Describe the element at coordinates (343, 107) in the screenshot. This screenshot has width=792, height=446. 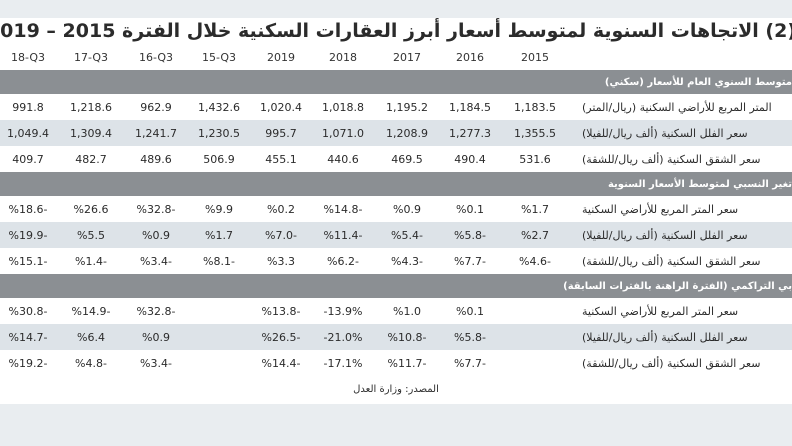
I see `table-cell: 1,018.8` at that location.